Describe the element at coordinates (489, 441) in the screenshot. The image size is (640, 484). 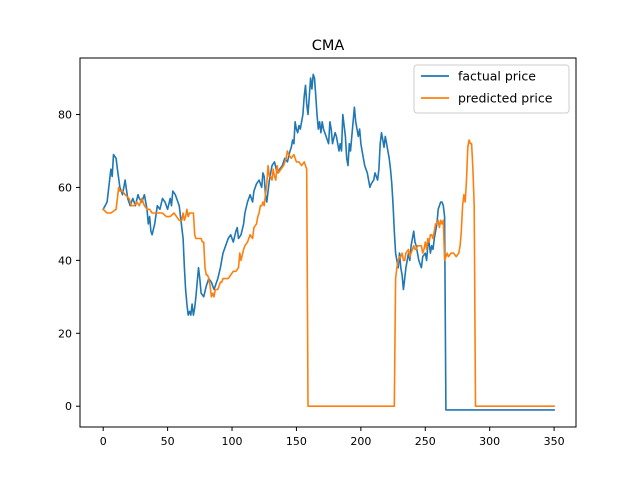
I see `x-tick-label-6: 300` at that location.